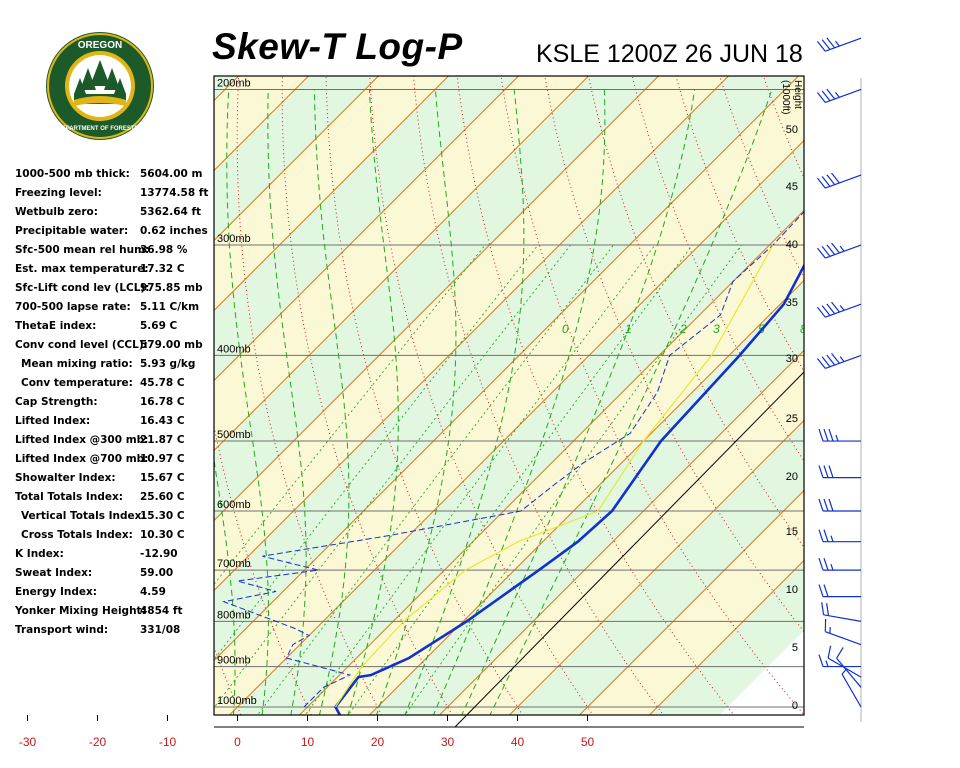 The image size is (960, 768). I want to click on isobar-label: 700mb, so click(234, 564).